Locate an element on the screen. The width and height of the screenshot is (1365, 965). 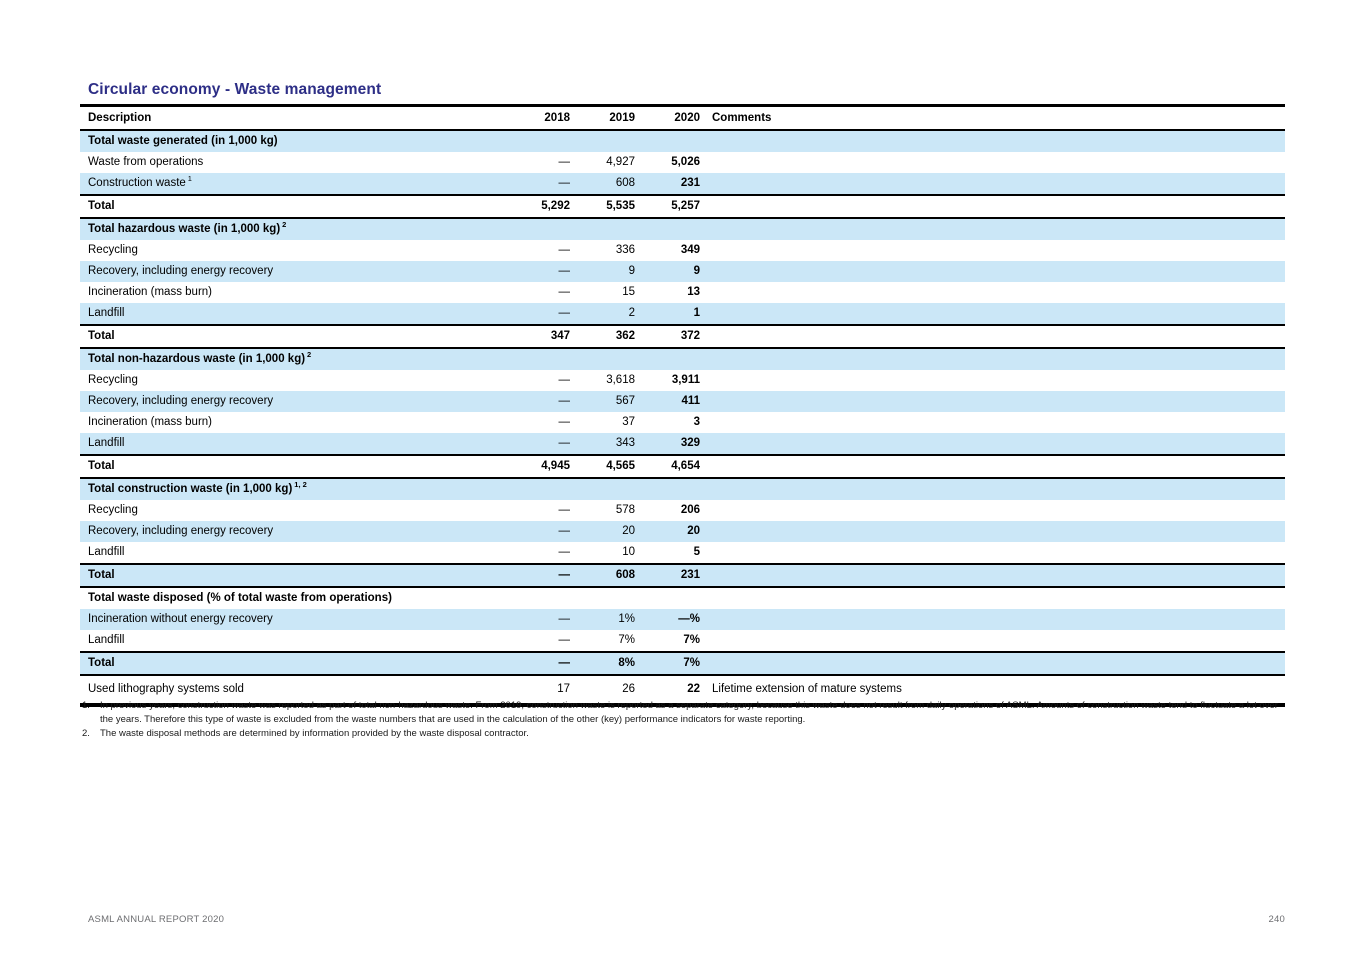
value-2019: 9 is located at coordinates (631, 271).